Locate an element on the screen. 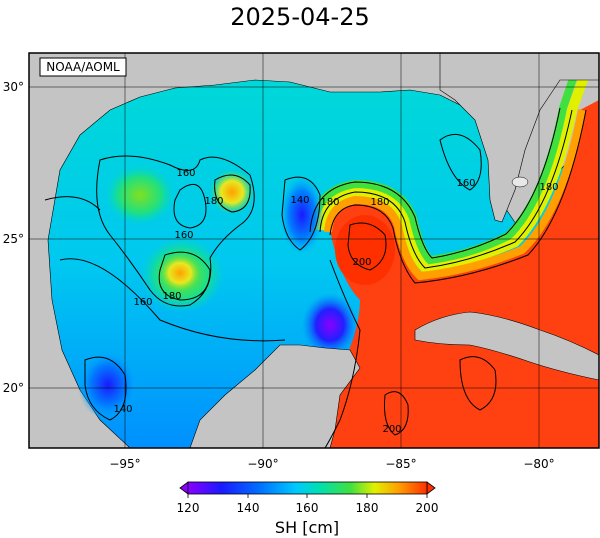 This screenshot has width=600, height=538. y-tick-30: 30° is located at coordinates (13, 87).